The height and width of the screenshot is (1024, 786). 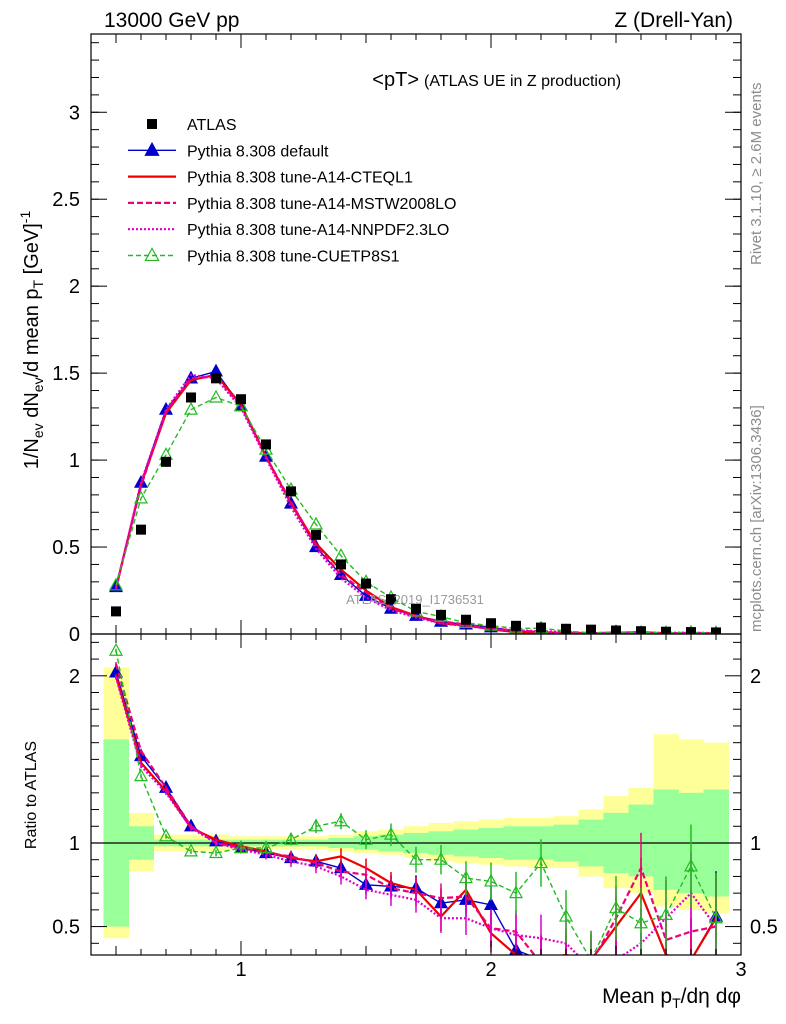 I want to click on ratio-y-axis-label: Ratio to ATLAS, so click(x=31, y=795).